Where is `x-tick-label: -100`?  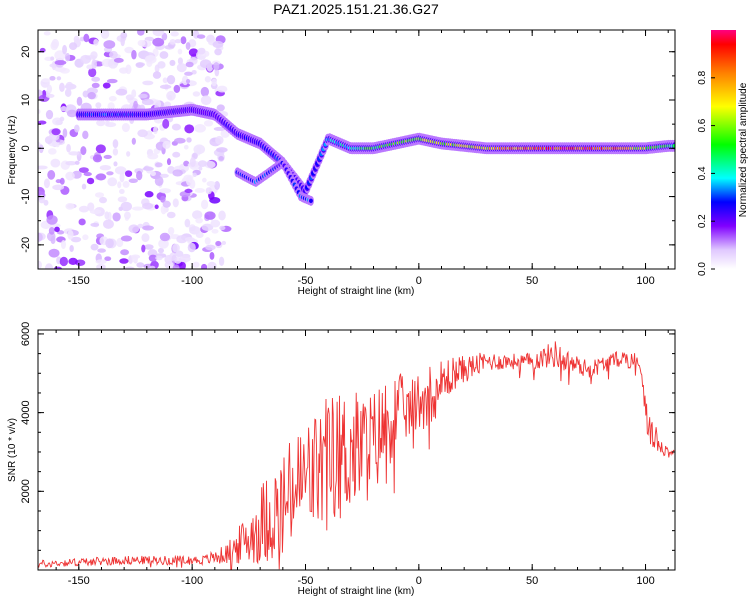
x-tick-label: -100 is located at coordinates (192, 281).